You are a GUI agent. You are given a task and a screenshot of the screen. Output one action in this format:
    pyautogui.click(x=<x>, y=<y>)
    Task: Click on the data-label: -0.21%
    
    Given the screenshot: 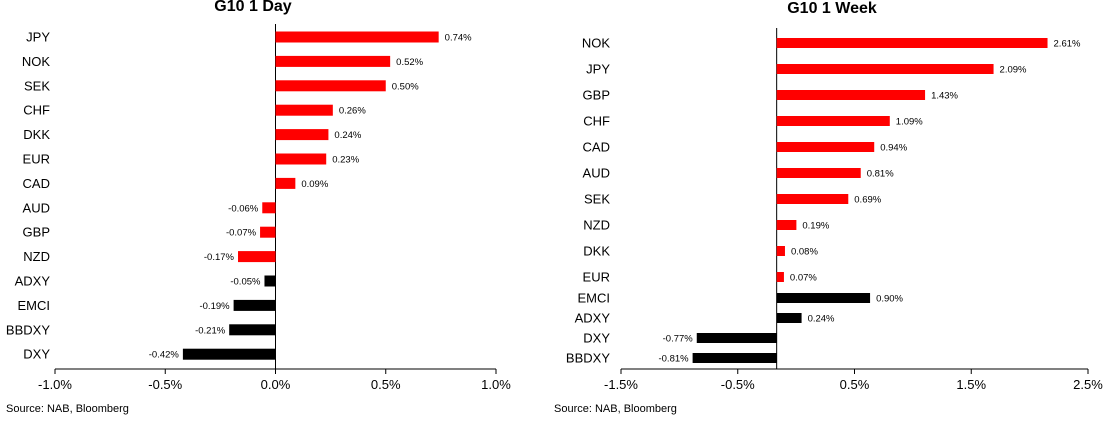 What is the action you would take?
    pyautogui.click(x=210, y=330)
    